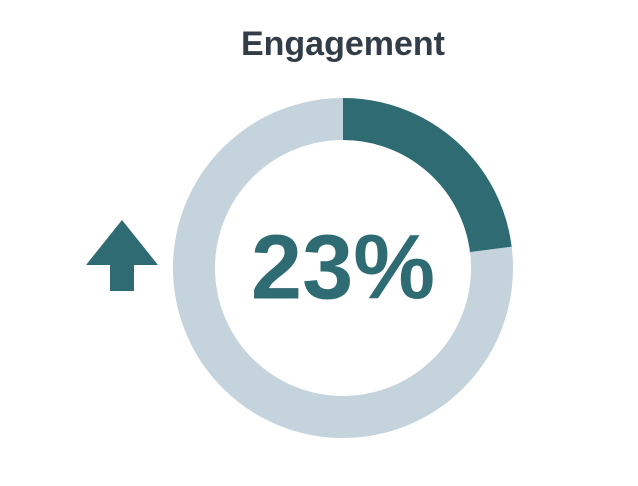 This screenshot has width=638, height=486. Describe the element at coordinates (122, 242) in the screenshot. I see `arrow-head` at that location.